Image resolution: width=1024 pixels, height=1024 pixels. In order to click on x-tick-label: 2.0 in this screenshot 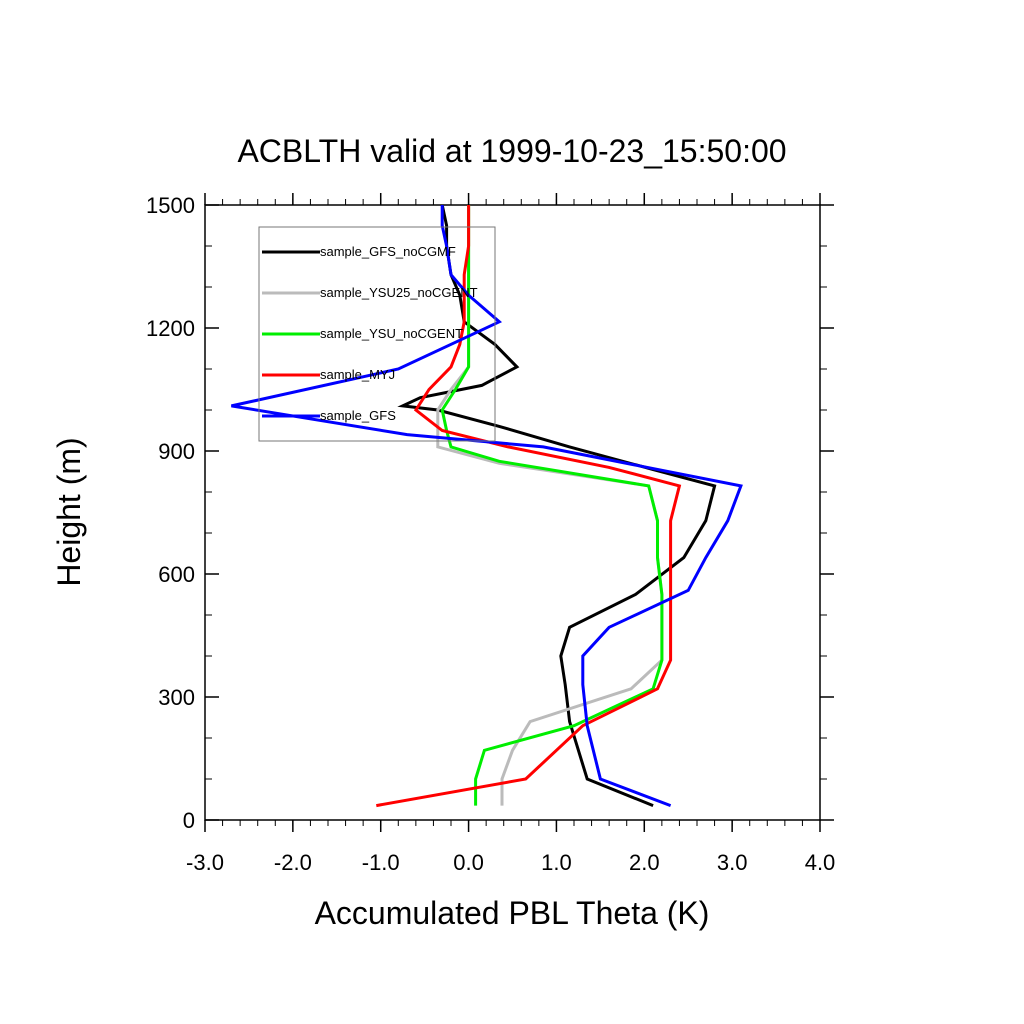, I will do `click(644, 862)`.